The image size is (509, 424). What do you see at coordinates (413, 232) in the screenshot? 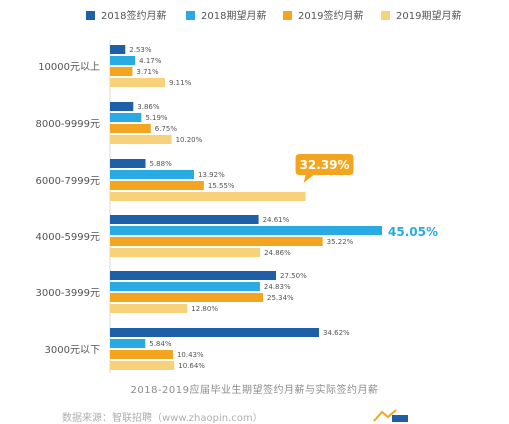
I see `callout-text-2: 45.05%` at bounding box center [413, 232].